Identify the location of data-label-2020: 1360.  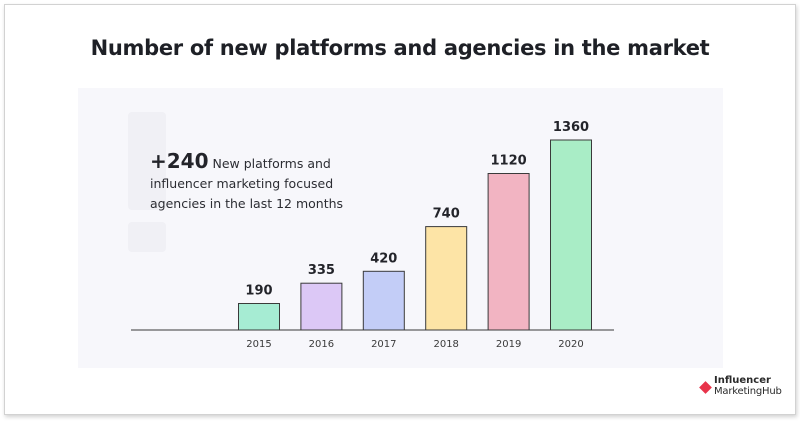
(571, 127).